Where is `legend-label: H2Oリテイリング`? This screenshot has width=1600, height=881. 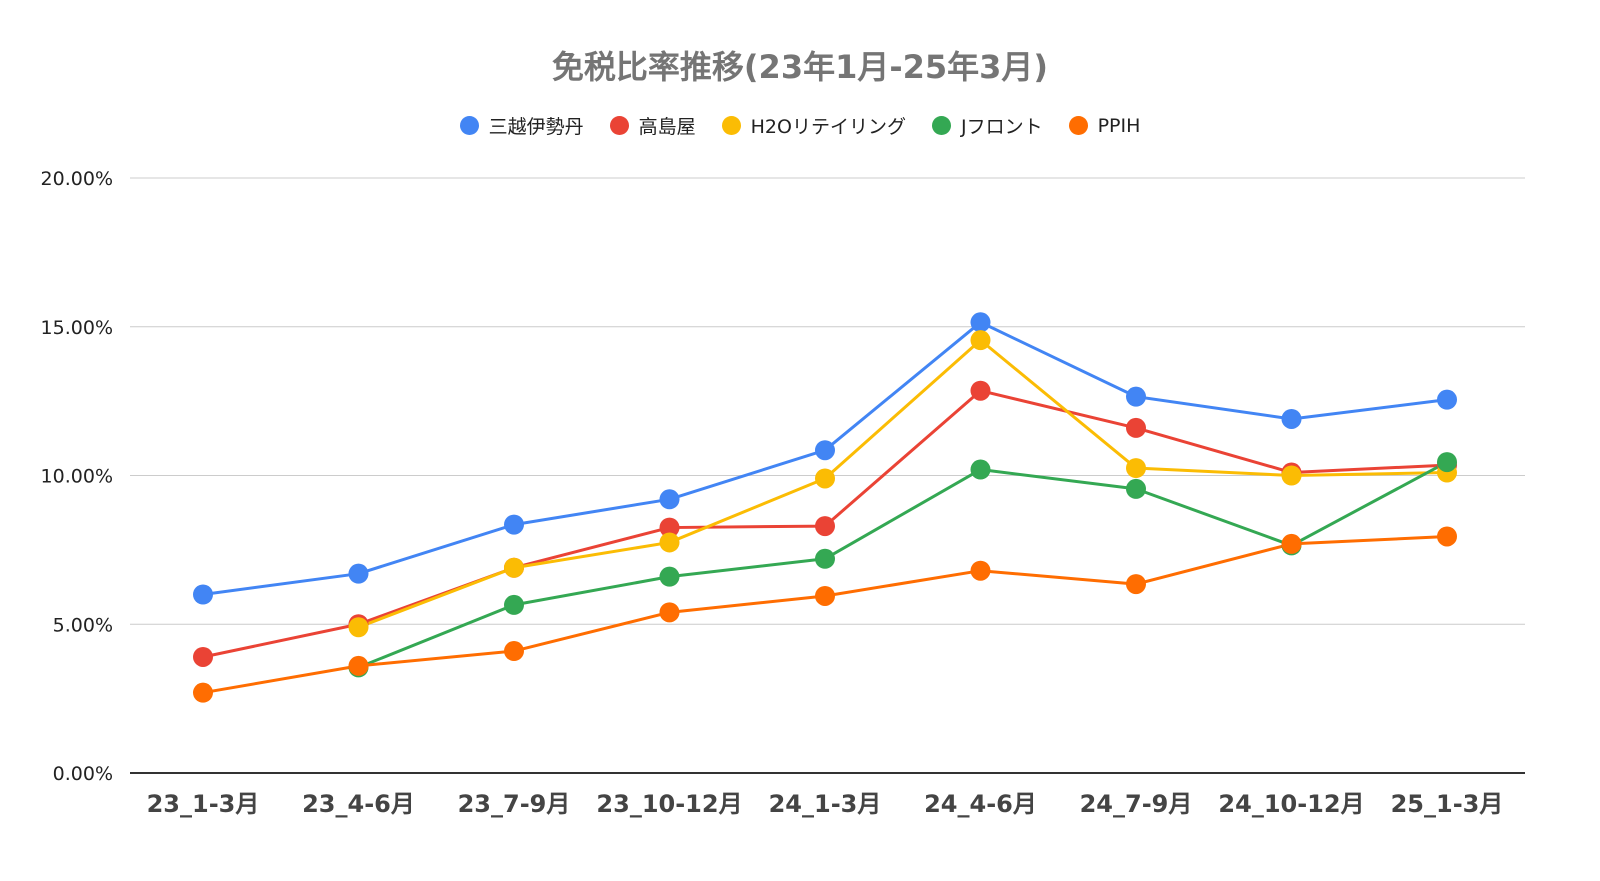
legend-label: H2Oリテイリング is located at coordinates (828, 127).